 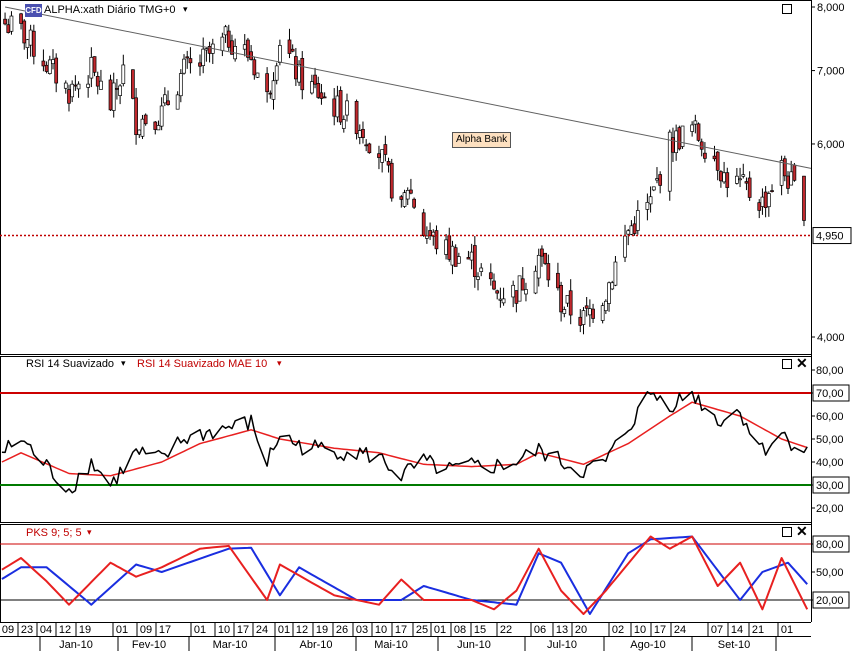 What do you see at coordinates (315, 645) in the screenshot?
I see `x-month-label: Abr-10` at bounding box center [315, 645].